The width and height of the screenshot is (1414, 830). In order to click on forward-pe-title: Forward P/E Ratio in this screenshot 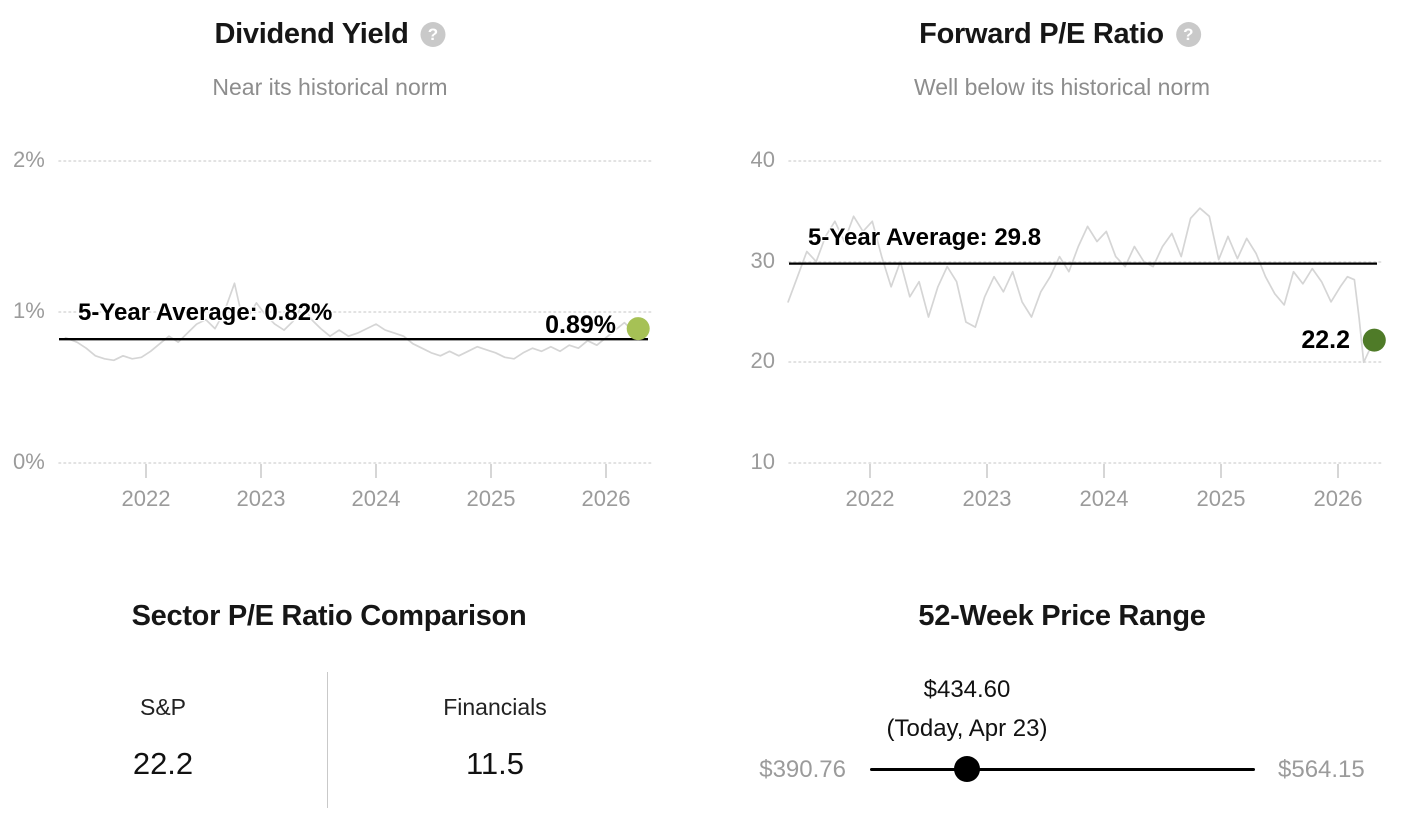, I will do `click(1041, 34)`.